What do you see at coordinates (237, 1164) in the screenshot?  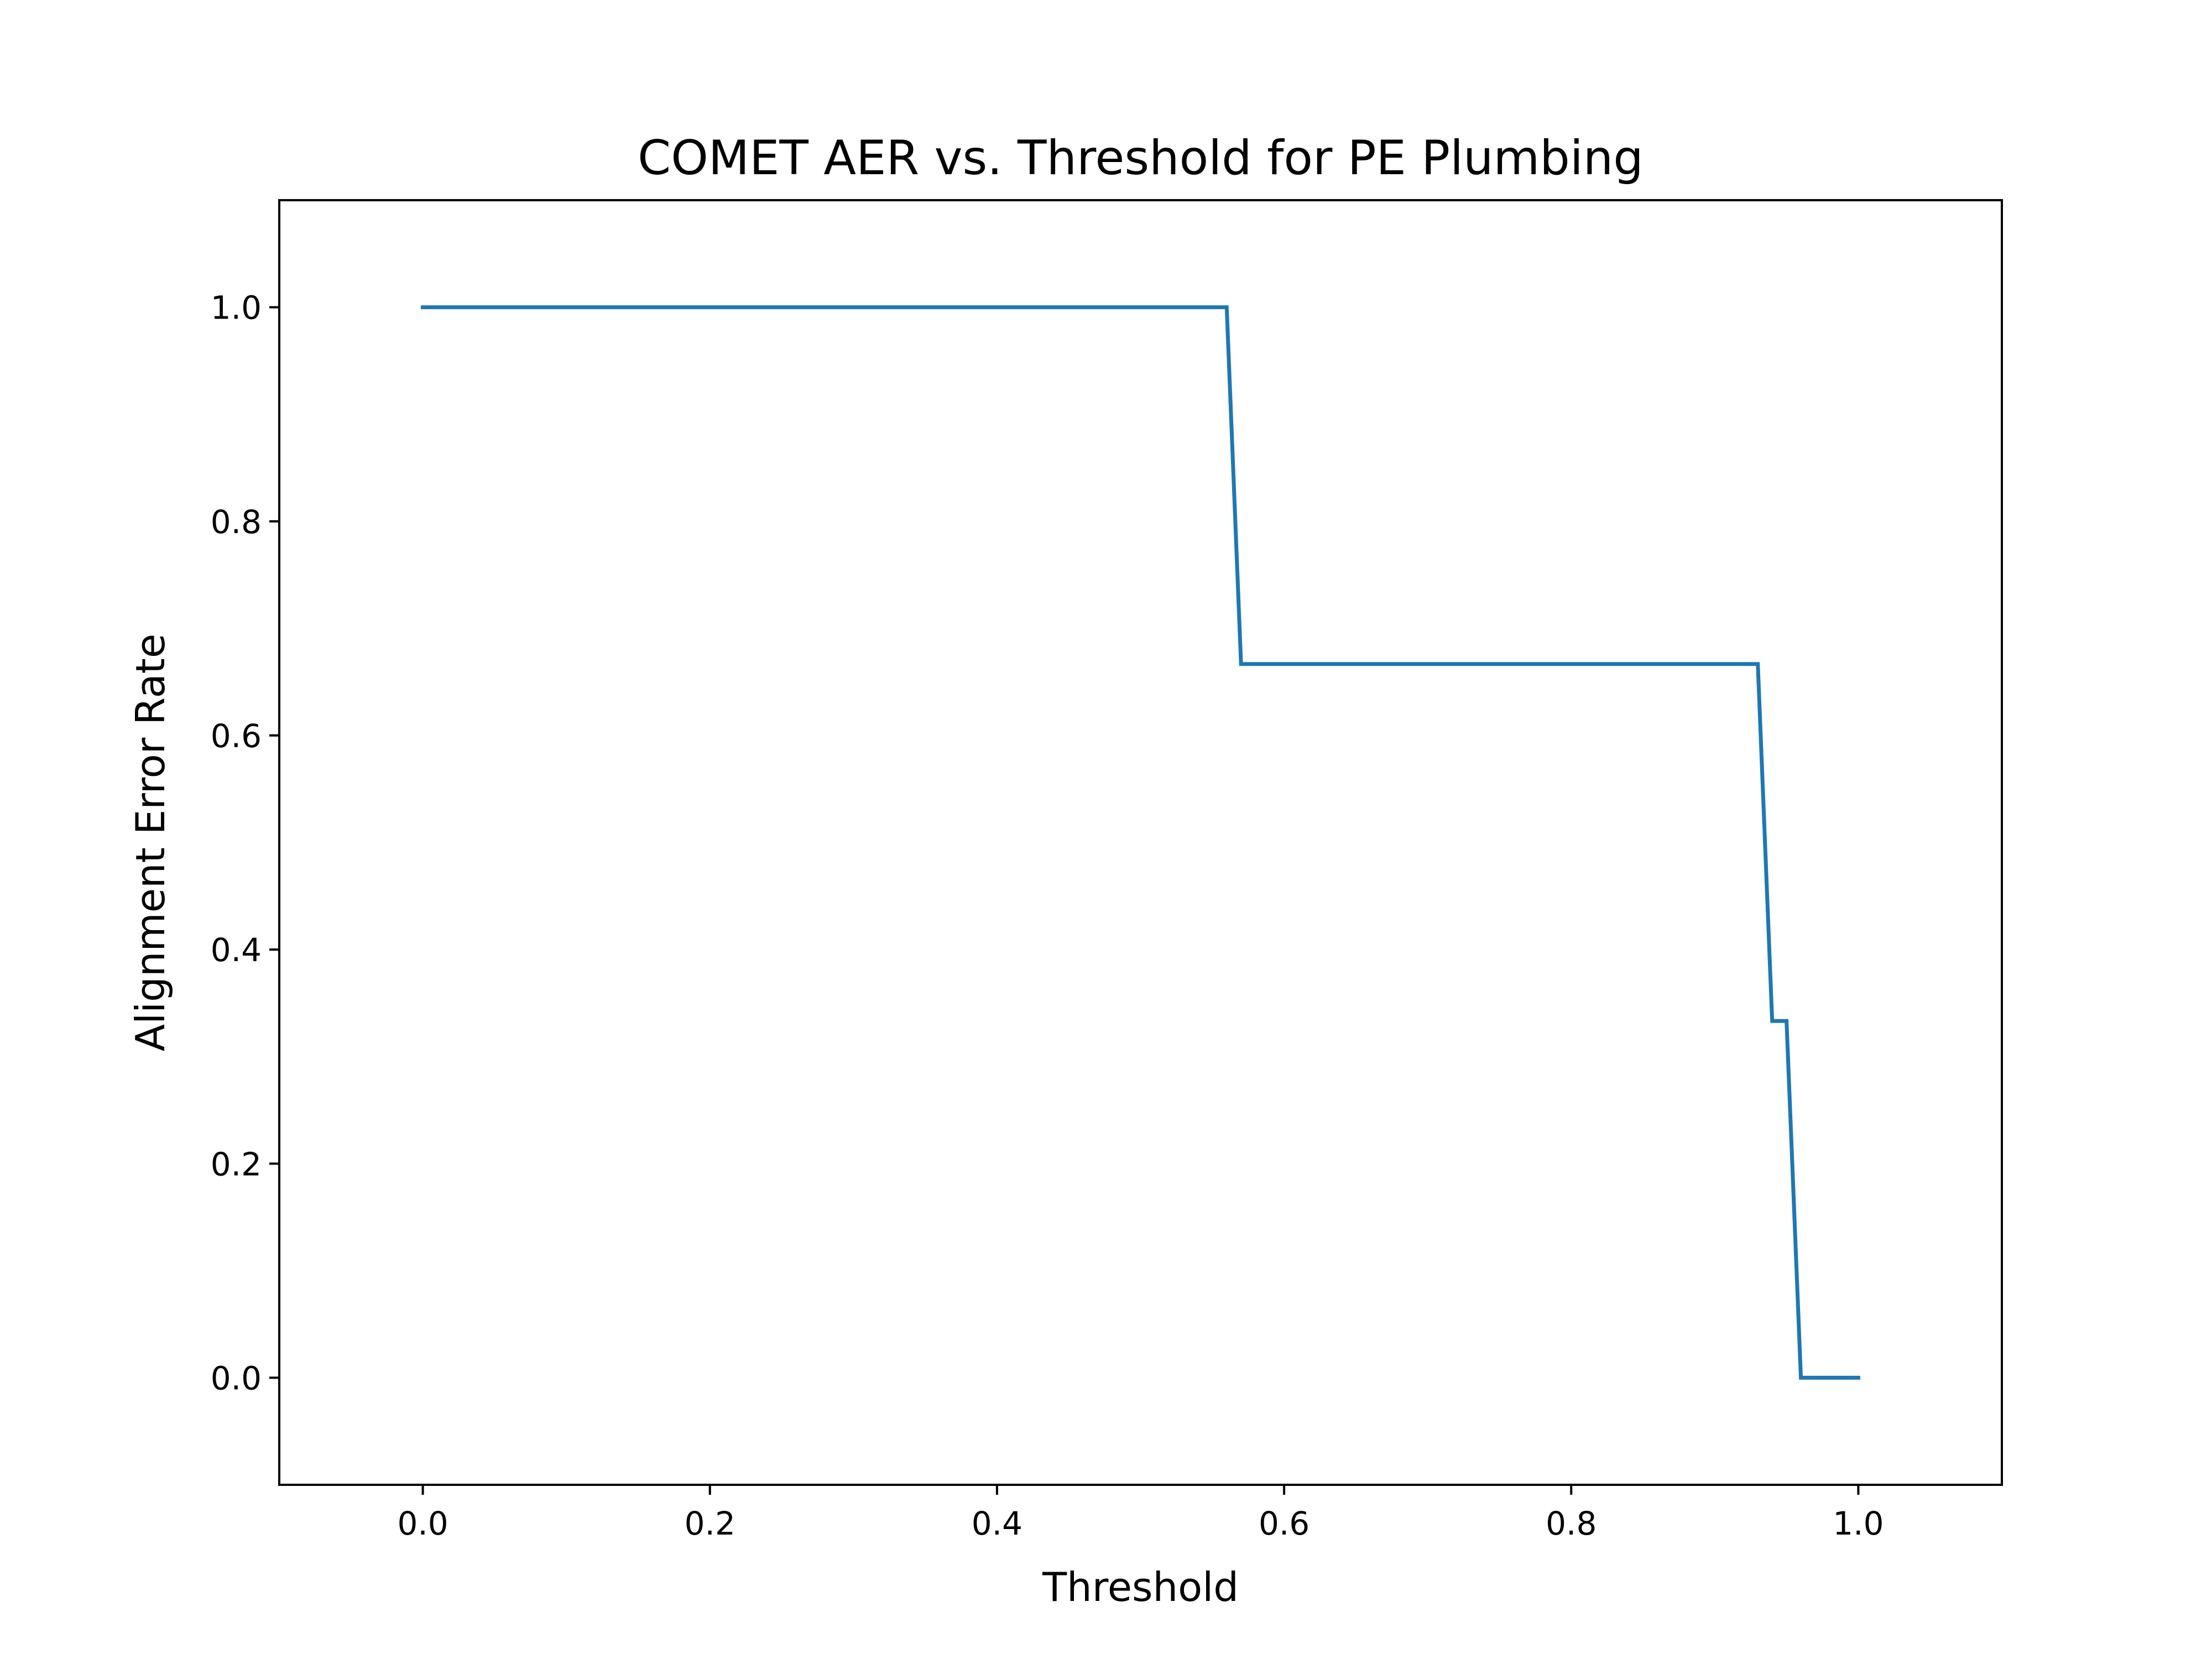 I see `y-tick-label: 0.2` at bounding box center [237, 1164].